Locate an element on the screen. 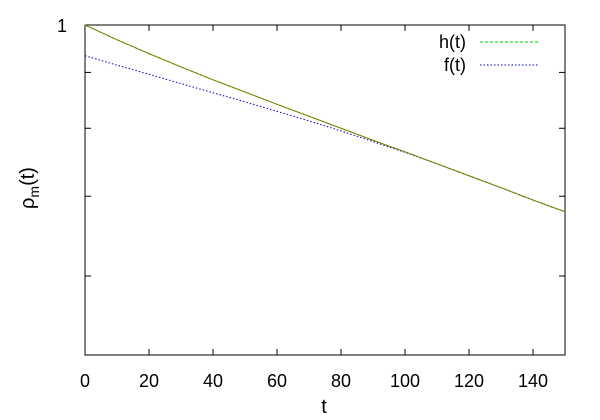 The width and height of the screenshot is (600, 420). x-tick-label: 140 is located at coordinates (533, 381).